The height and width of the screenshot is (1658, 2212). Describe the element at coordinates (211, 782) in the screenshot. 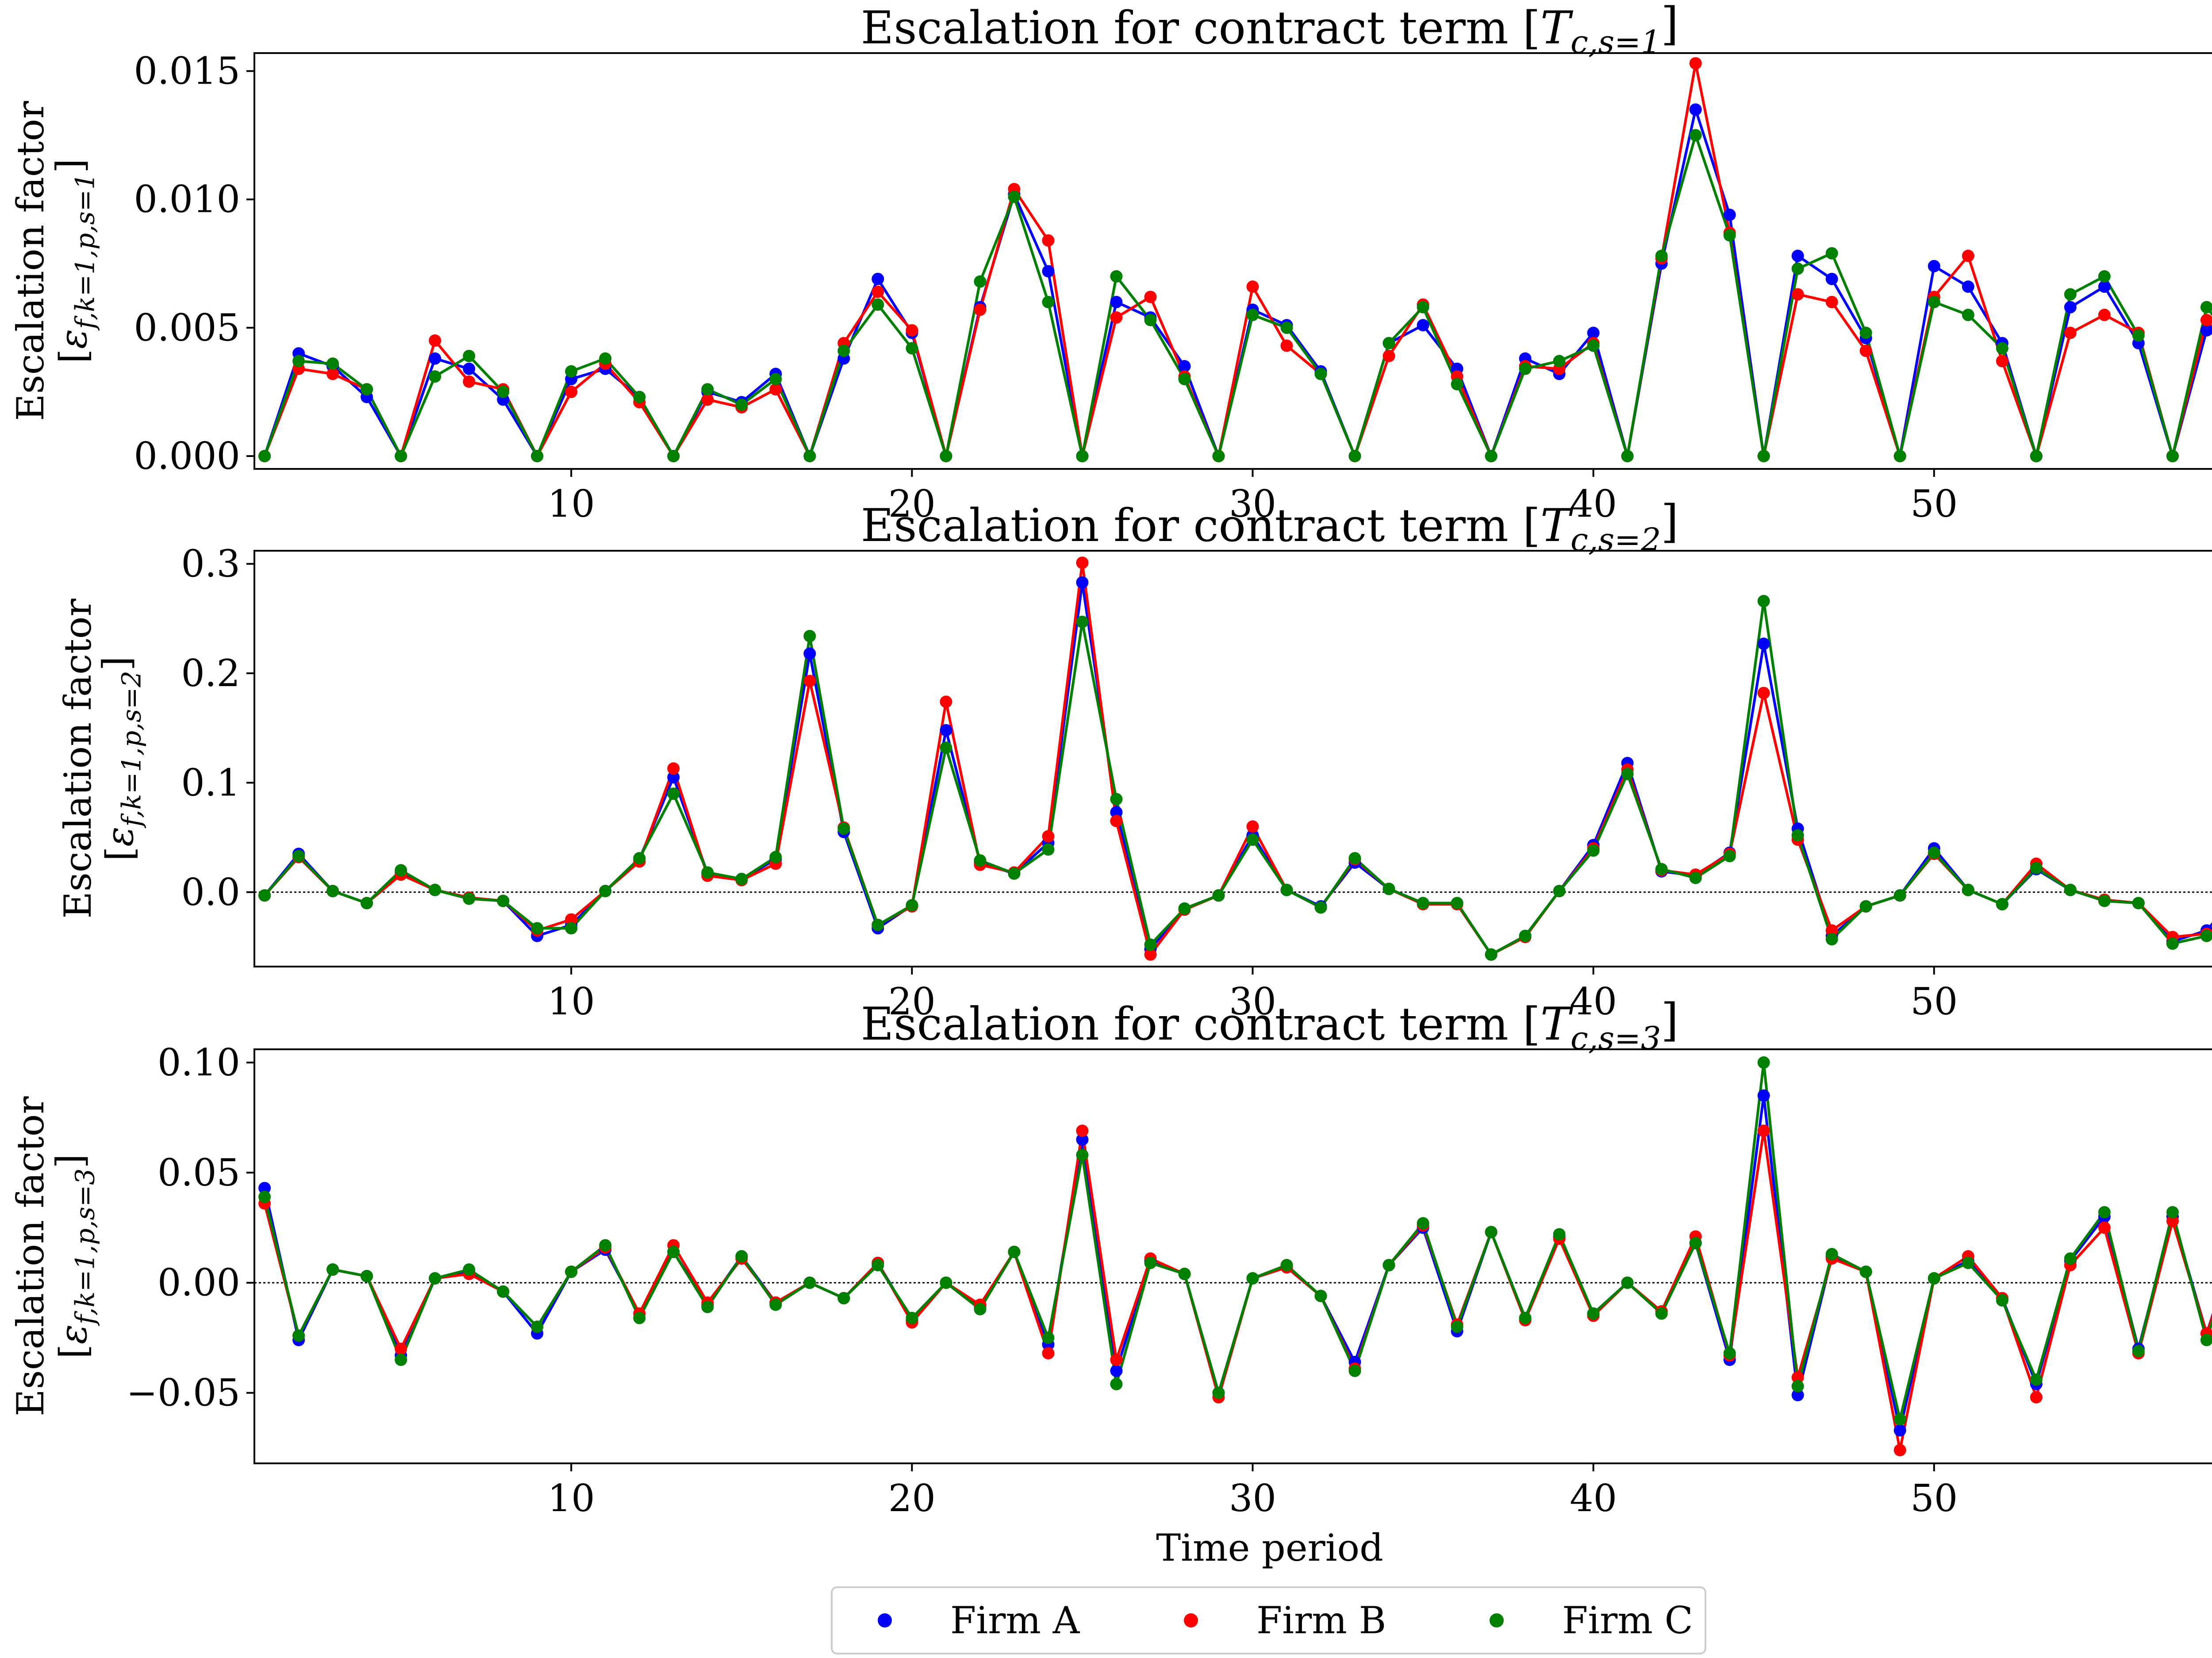

I see `y-tick-label: 0.1` at that location.